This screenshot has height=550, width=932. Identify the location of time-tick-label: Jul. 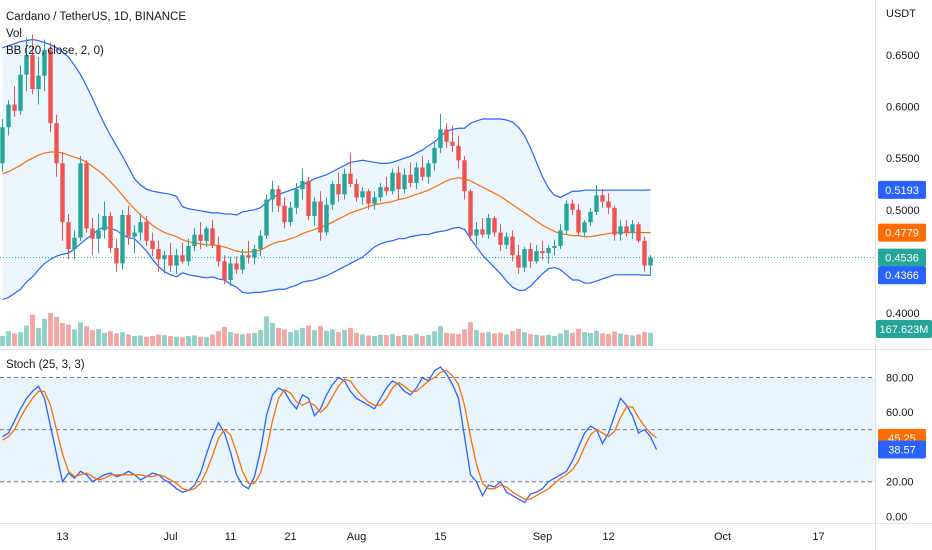
(170, 537).